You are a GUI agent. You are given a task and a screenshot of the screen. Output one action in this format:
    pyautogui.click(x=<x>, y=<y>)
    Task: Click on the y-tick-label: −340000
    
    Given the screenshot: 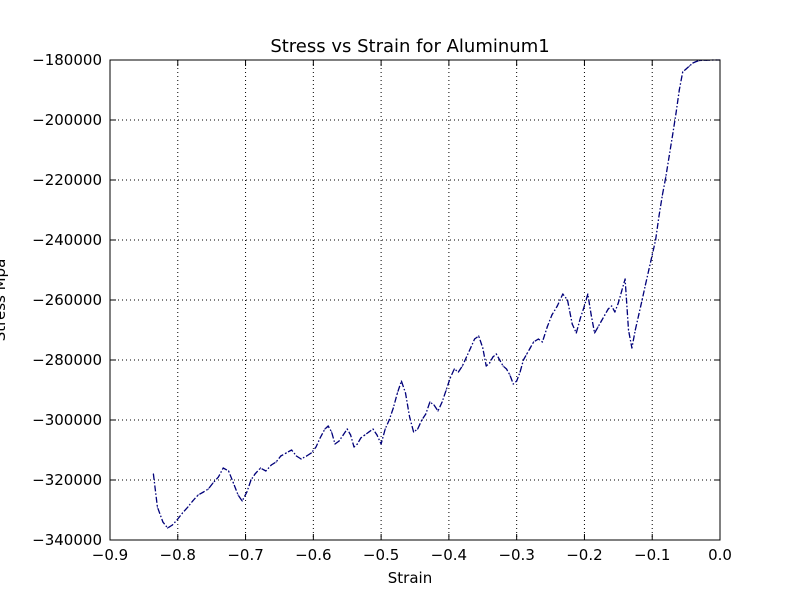 What is the action you would take?
    pyautogui.click(x=67, y=540)
    